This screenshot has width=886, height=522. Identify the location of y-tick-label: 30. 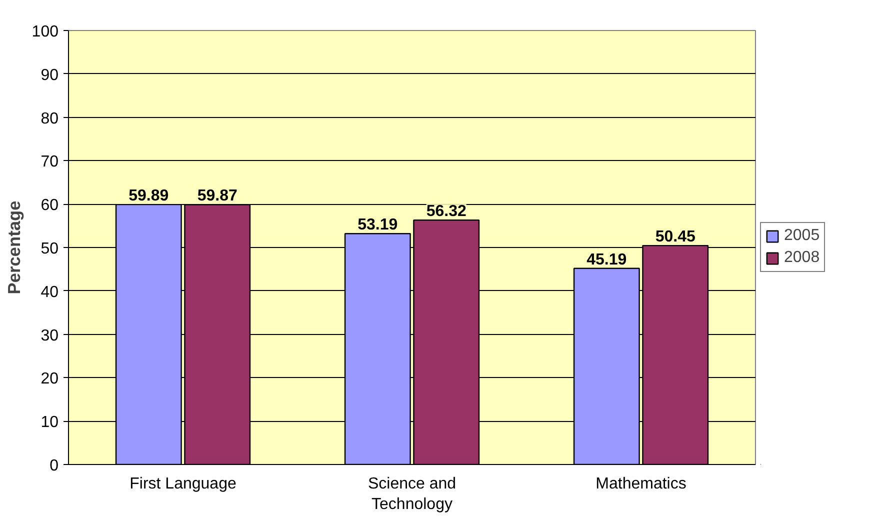
(49, 335).